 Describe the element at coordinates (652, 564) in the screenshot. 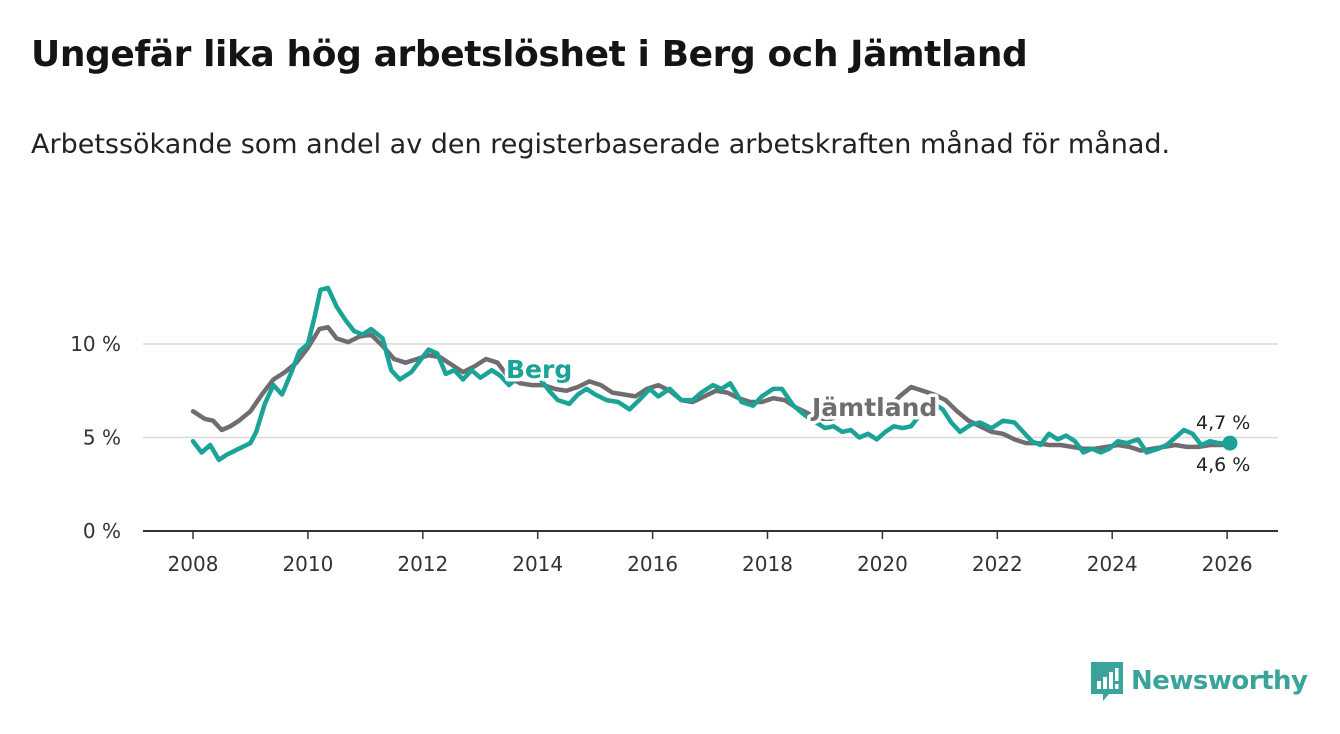

I see `x-tick-label: 2016` at that location.